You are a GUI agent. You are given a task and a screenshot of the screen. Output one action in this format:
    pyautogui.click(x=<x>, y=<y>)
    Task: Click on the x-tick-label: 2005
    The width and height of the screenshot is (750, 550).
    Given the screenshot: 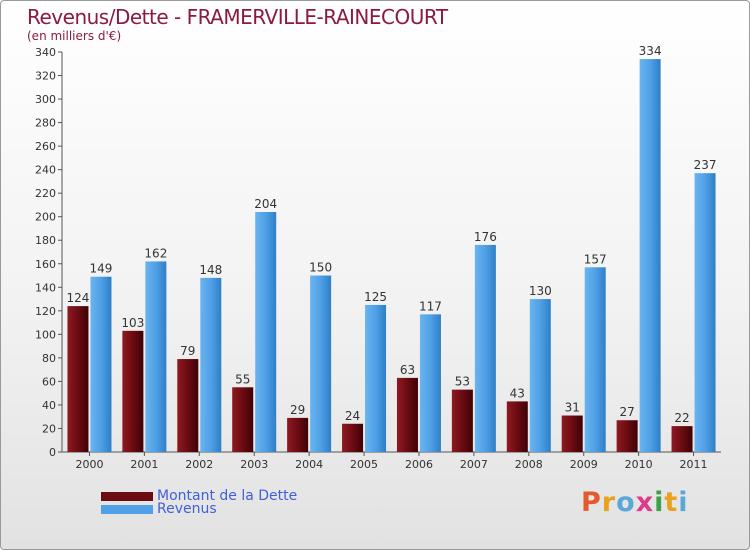 What is the action you would take?
    pyautogui.click(x=364, y=464)
    